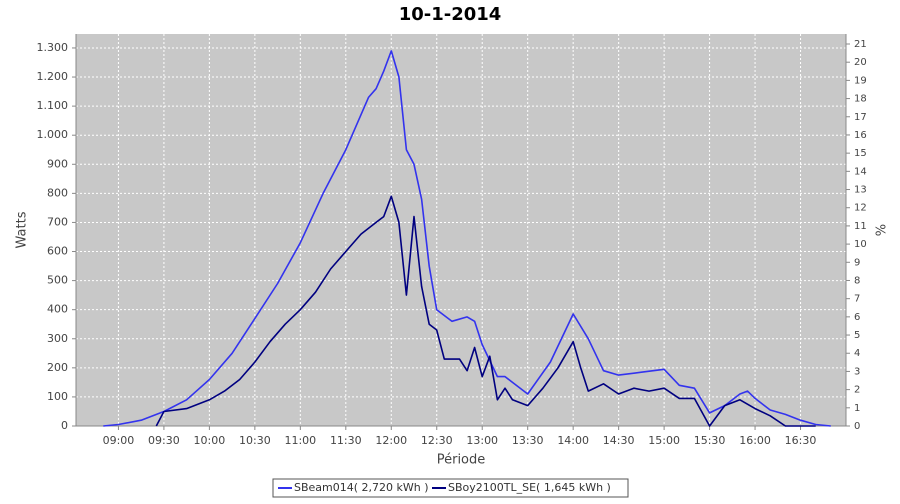  What do you see at coordinates (882, 230) in the screenshot?
I see `y2-axis-title: %` at bounding box center [882, 230].